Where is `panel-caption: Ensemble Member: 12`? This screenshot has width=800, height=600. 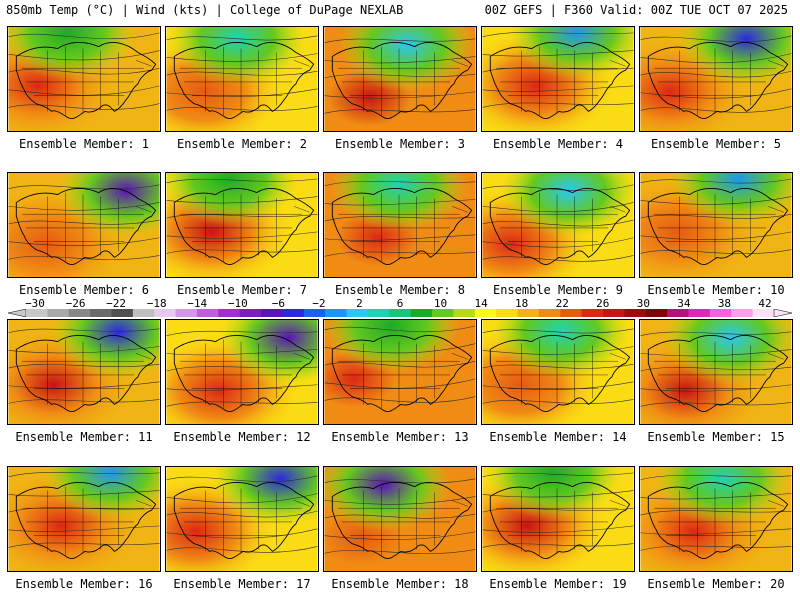 panel-caption: Ensemble Member: 12 is located at coordinates (242, 437).